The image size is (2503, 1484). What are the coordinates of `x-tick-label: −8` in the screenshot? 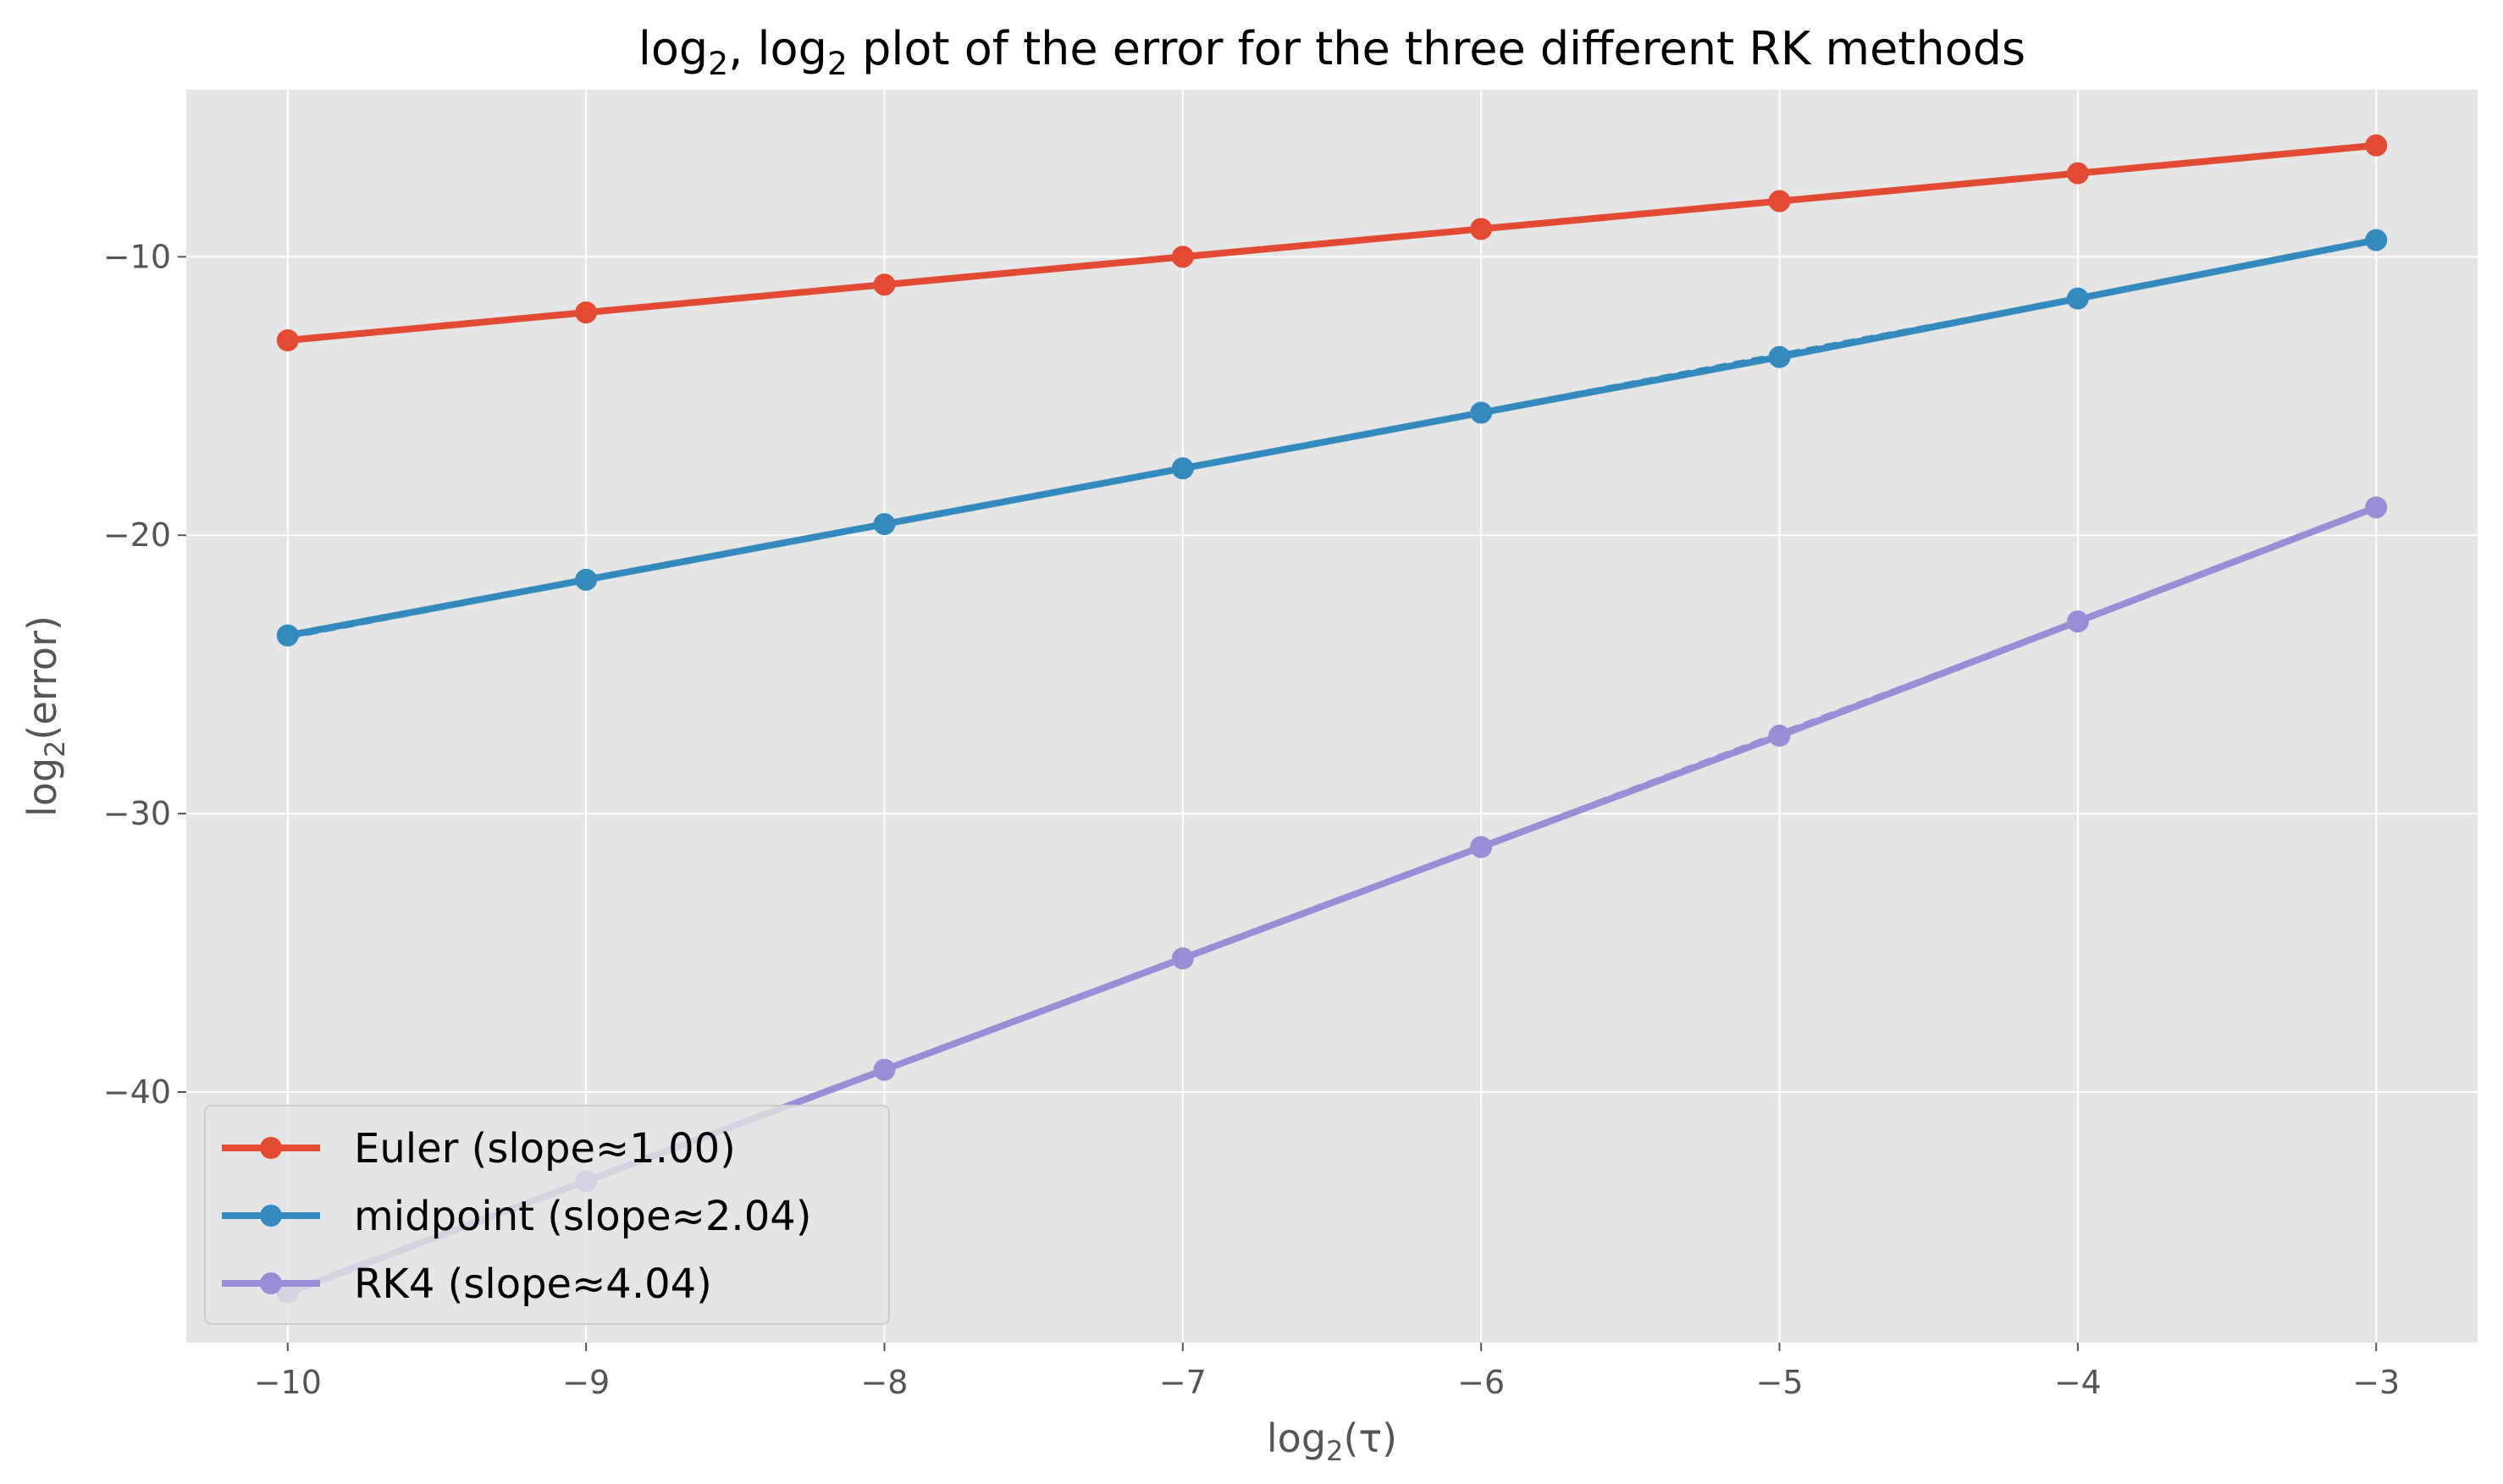 It's located at (884, 1382).